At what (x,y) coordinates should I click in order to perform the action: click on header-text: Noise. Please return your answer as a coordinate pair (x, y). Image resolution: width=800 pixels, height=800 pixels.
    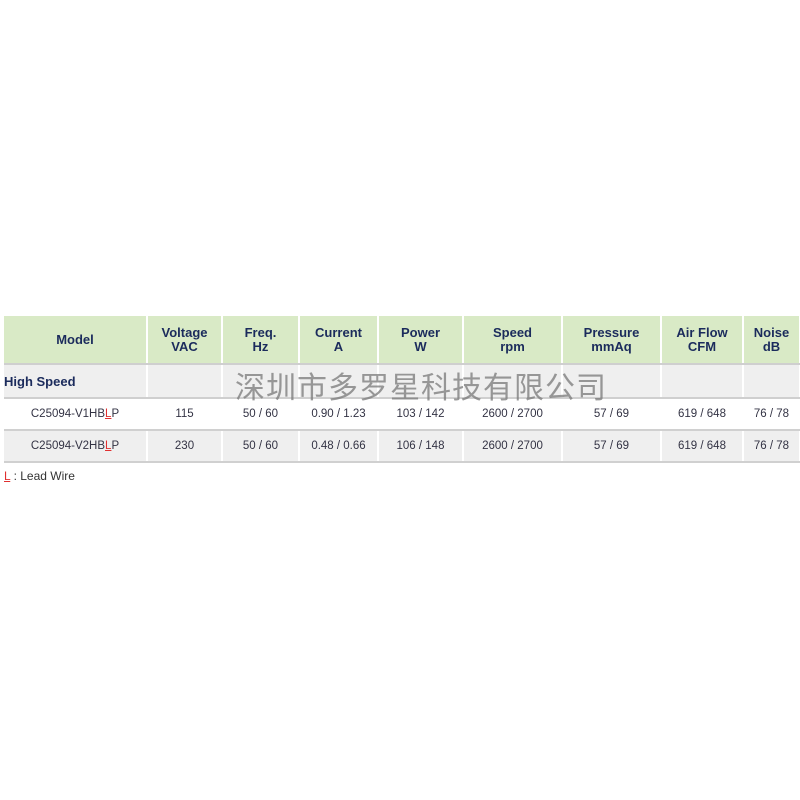
    Looking at the image, I should click on (771, 332).